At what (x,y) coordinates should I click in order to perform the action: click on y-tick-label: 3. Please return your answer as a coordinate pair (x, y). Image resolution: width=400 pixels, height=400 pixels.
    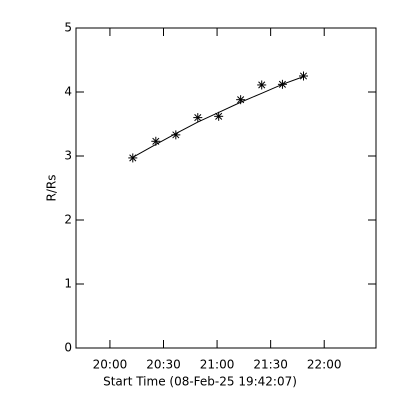
    Looking at the image, I should click on (68, 156).